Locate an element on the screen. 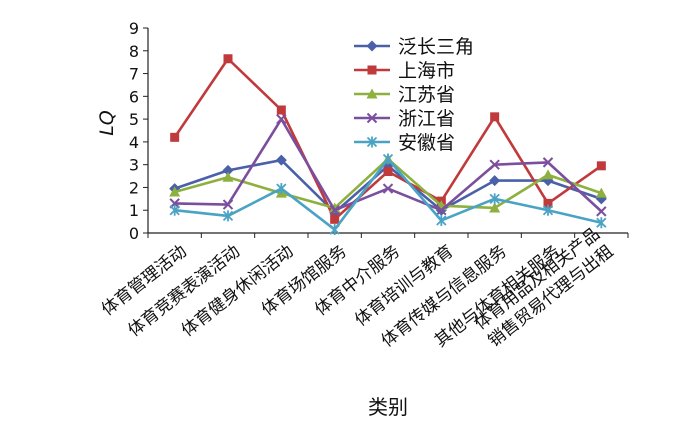 Image resolution: width=700 pixels, height=432 pixels. legend-label: 泛长三角 is located at coordinates (436, 47).